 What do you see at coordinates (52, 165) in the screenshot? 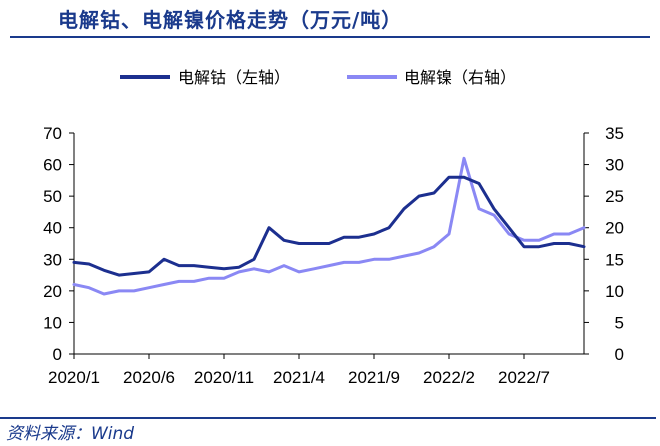
I see `y-left-tick-label: 60` at bounding box center [52, 165].